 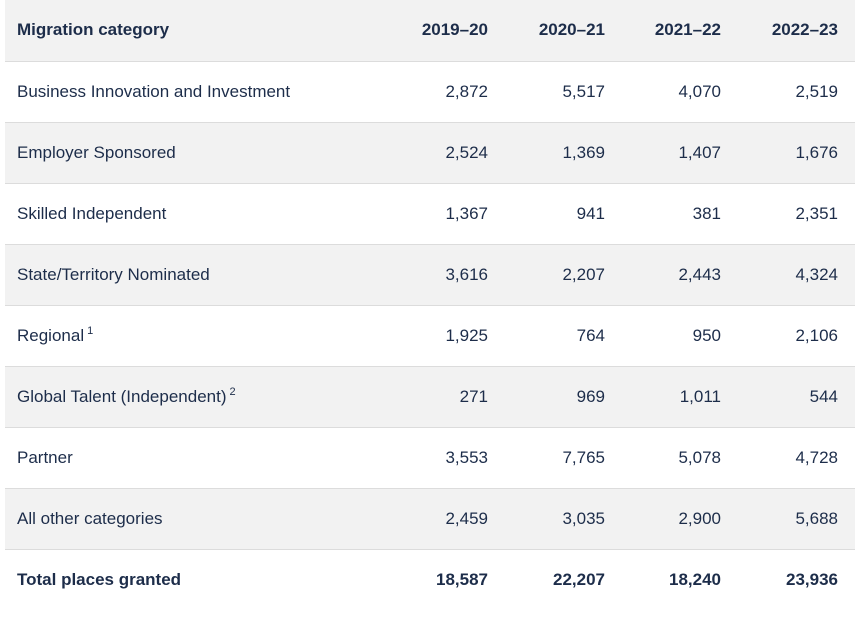 What do you see at coordinates (447, 92) in the screenshot?
I see `value-cell: 2,872` at bounding box center [447, 92].